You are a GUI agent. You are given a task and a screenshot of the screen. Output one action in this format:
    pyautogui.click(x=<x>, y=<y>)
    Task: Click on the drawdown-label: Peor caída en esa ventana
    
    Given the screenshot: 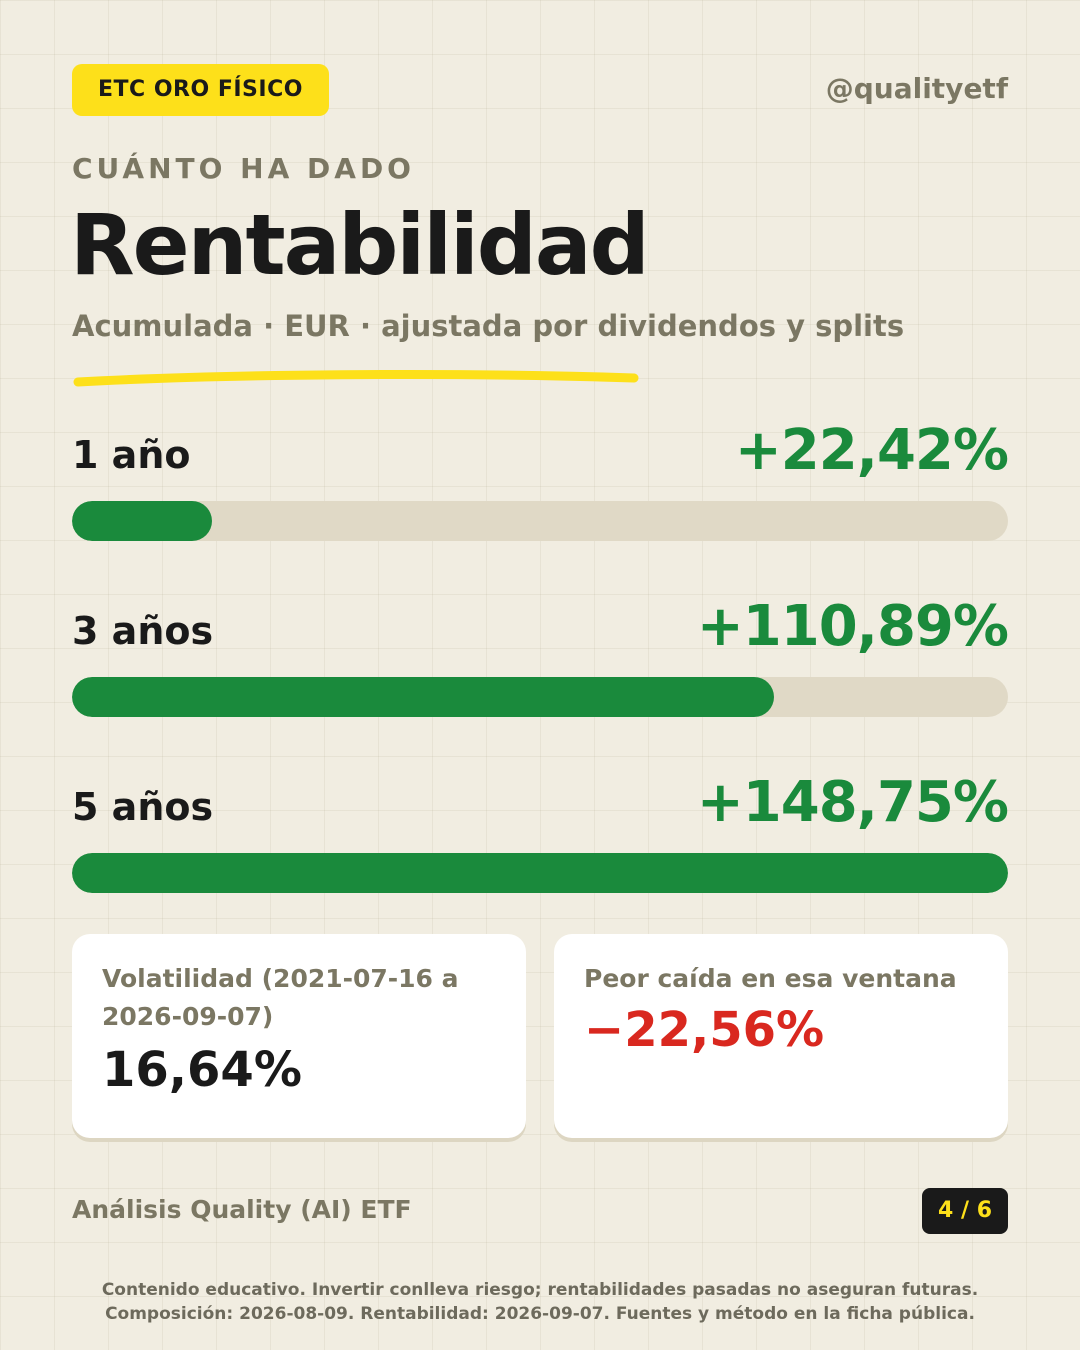 What is the action you would take?
    pyautogui.click(x=770, y=978)
    